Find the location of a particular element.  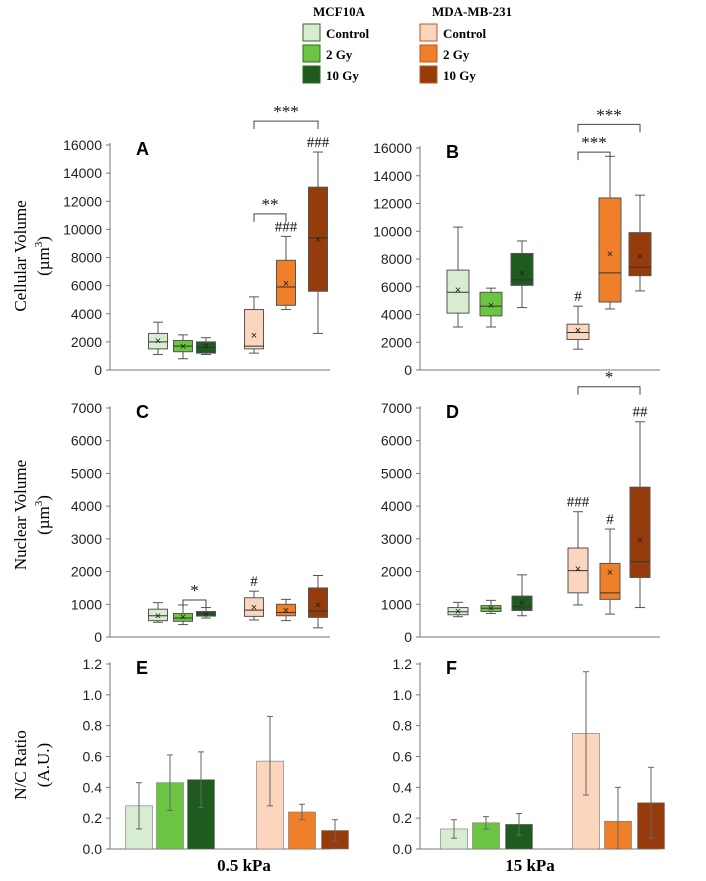

legend-label-mda-control: Control is located at coordinates (464, 33).